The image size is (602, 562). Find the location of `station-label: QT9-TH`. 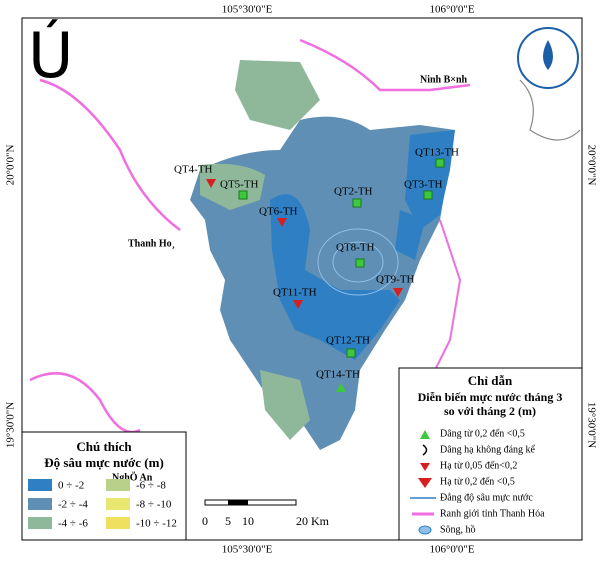

station-label: QT9-TH is located at coordinates (395, 280).